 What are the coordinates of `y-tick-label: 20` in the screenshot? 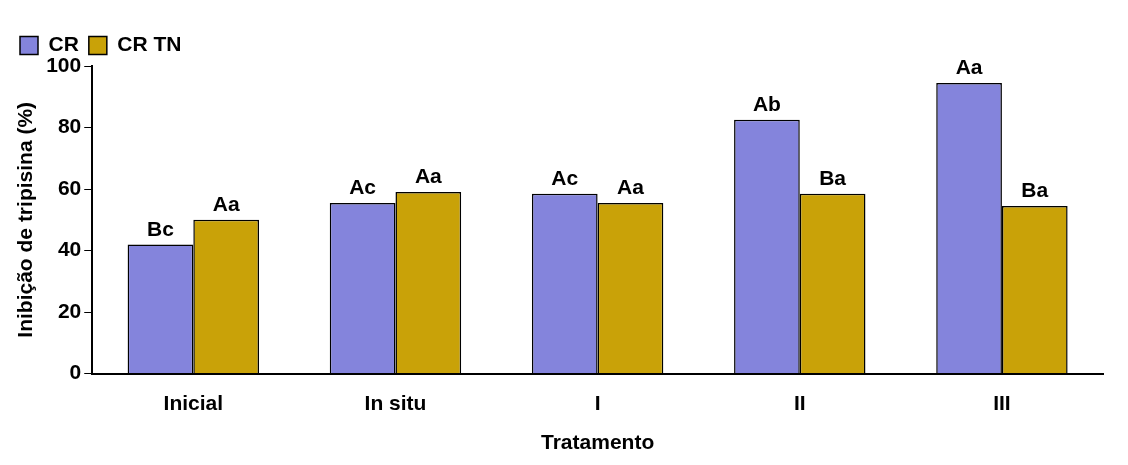 It's located at (69, 310).